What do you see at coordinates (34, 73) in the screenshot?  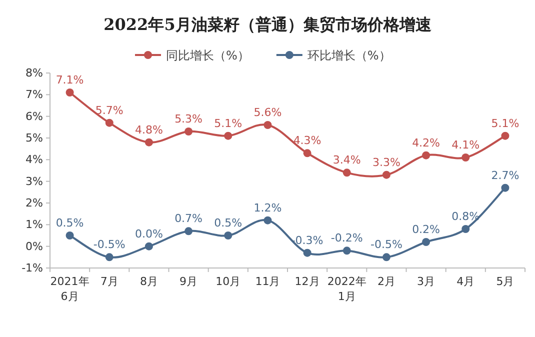 I see `y-tick-label: 8%` at bounding box center [34, 73].